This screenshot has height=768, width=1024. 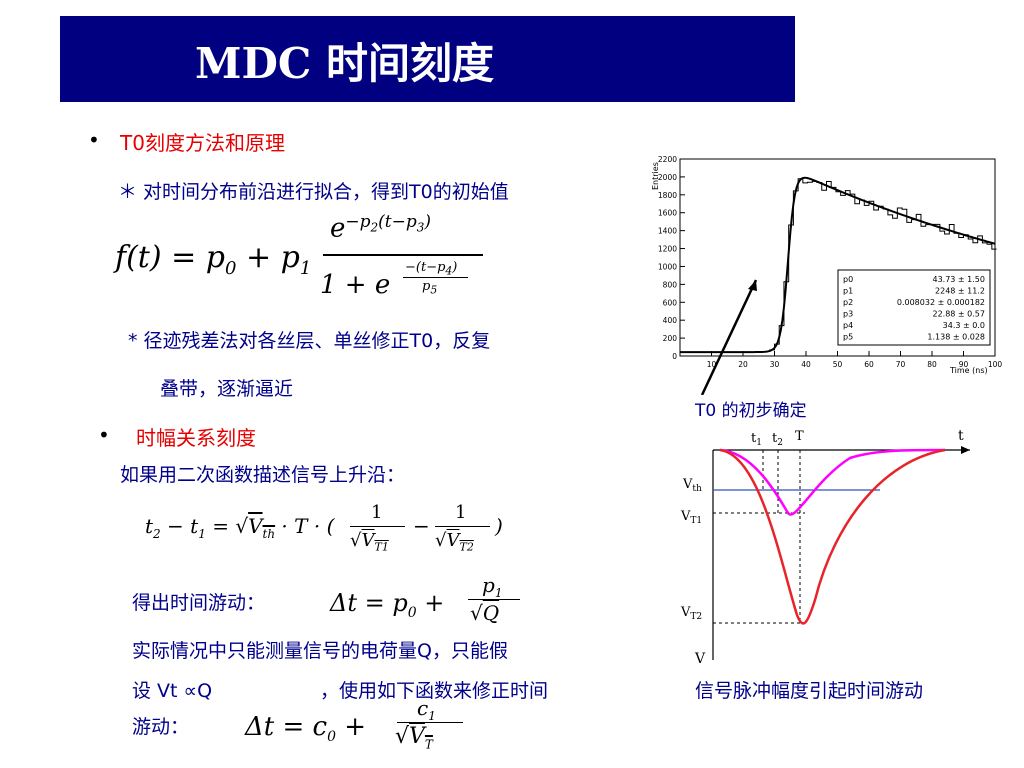 I want to click on label-t: t, so click(x=961, y=436).